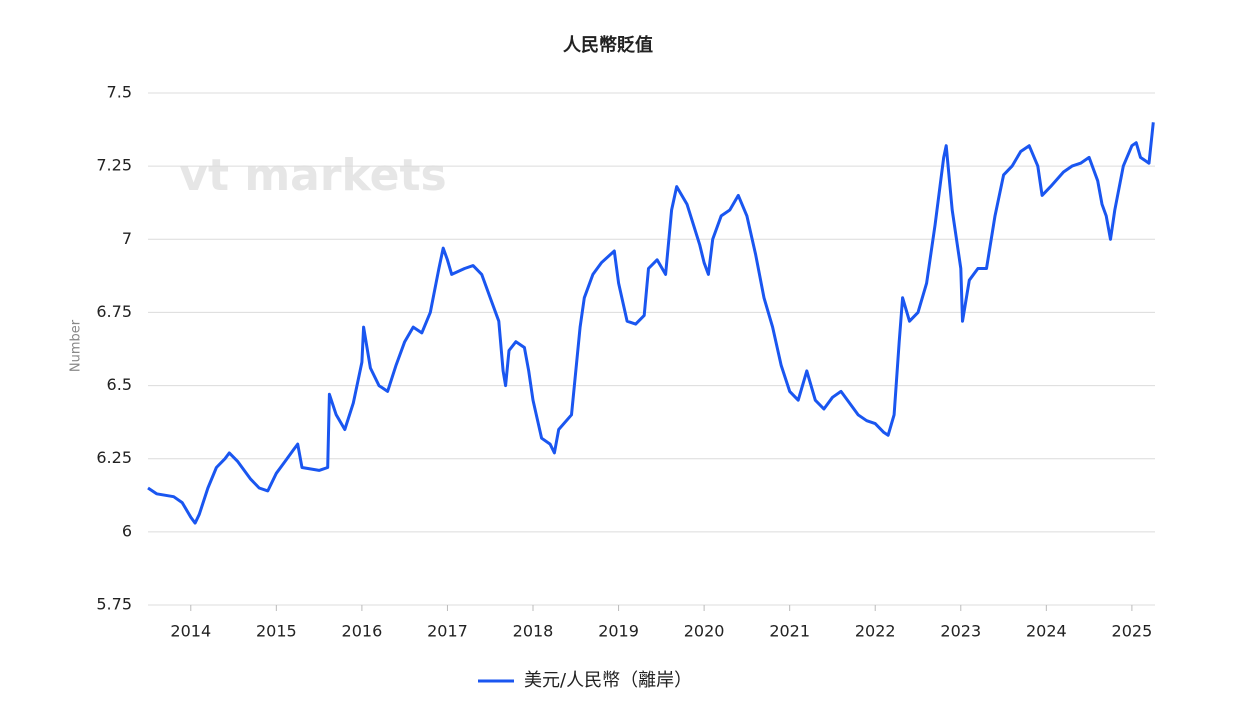  Describe the element at coordinates (1132, 631) in the screenshot. I see `x-tick-label: 2025` at that location.